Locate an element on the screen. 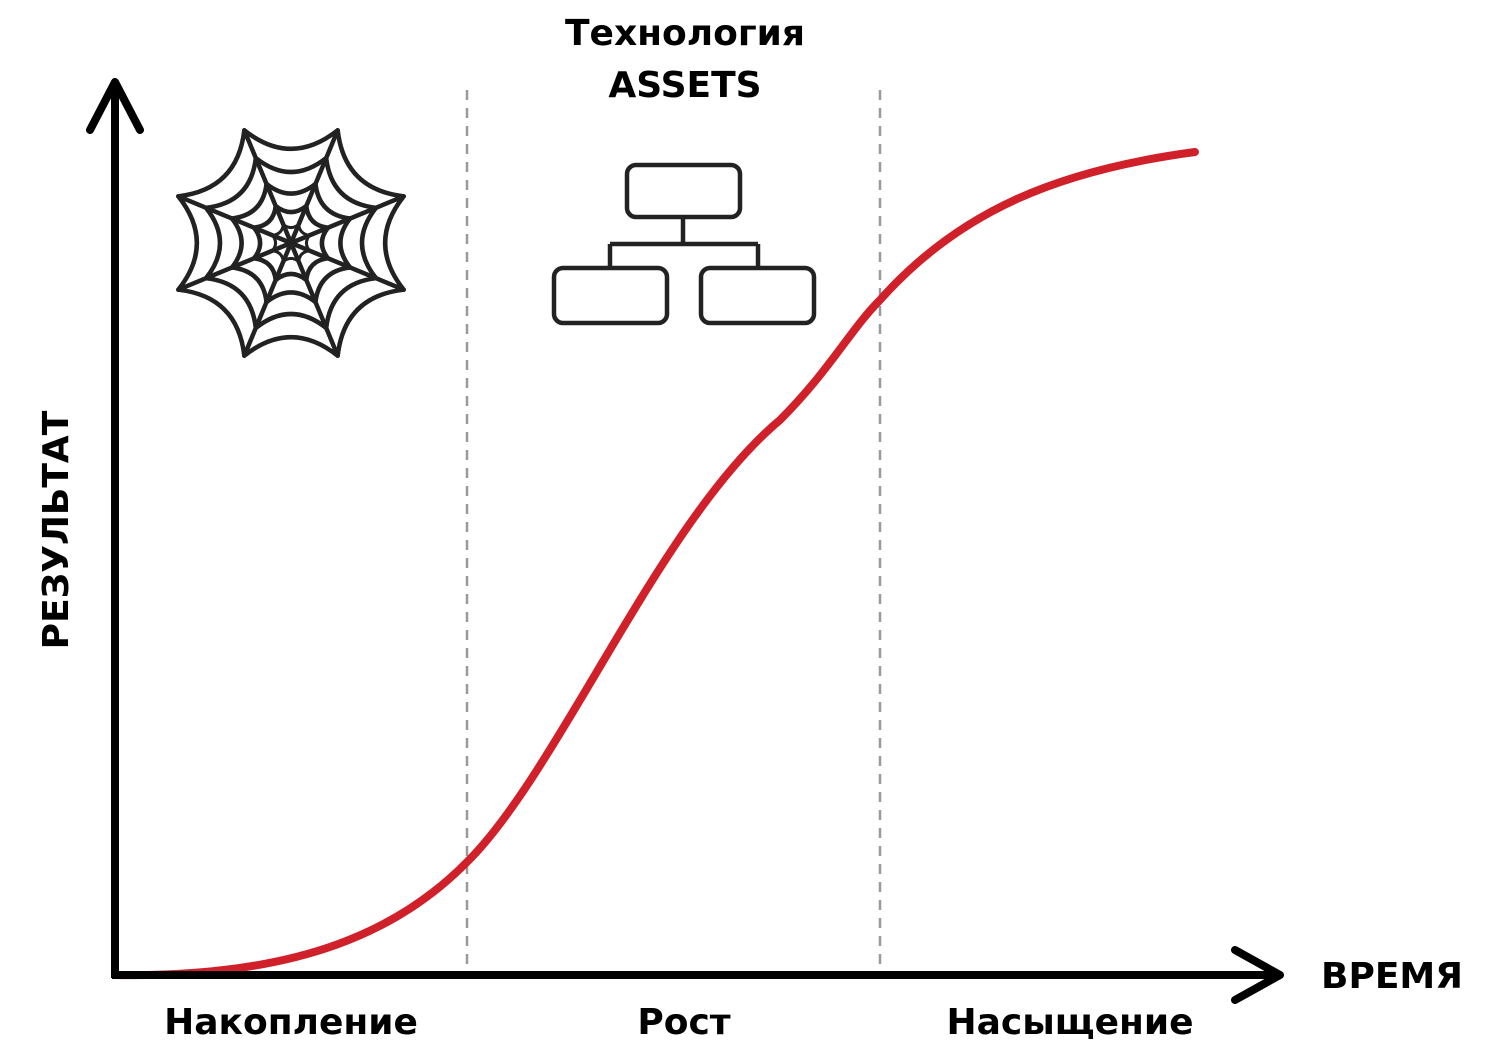 The width and height of the screenshot is (1503, 1053). y-axis-label: РЕЗУЛЬТАТ is located at coordinates (56, 529).